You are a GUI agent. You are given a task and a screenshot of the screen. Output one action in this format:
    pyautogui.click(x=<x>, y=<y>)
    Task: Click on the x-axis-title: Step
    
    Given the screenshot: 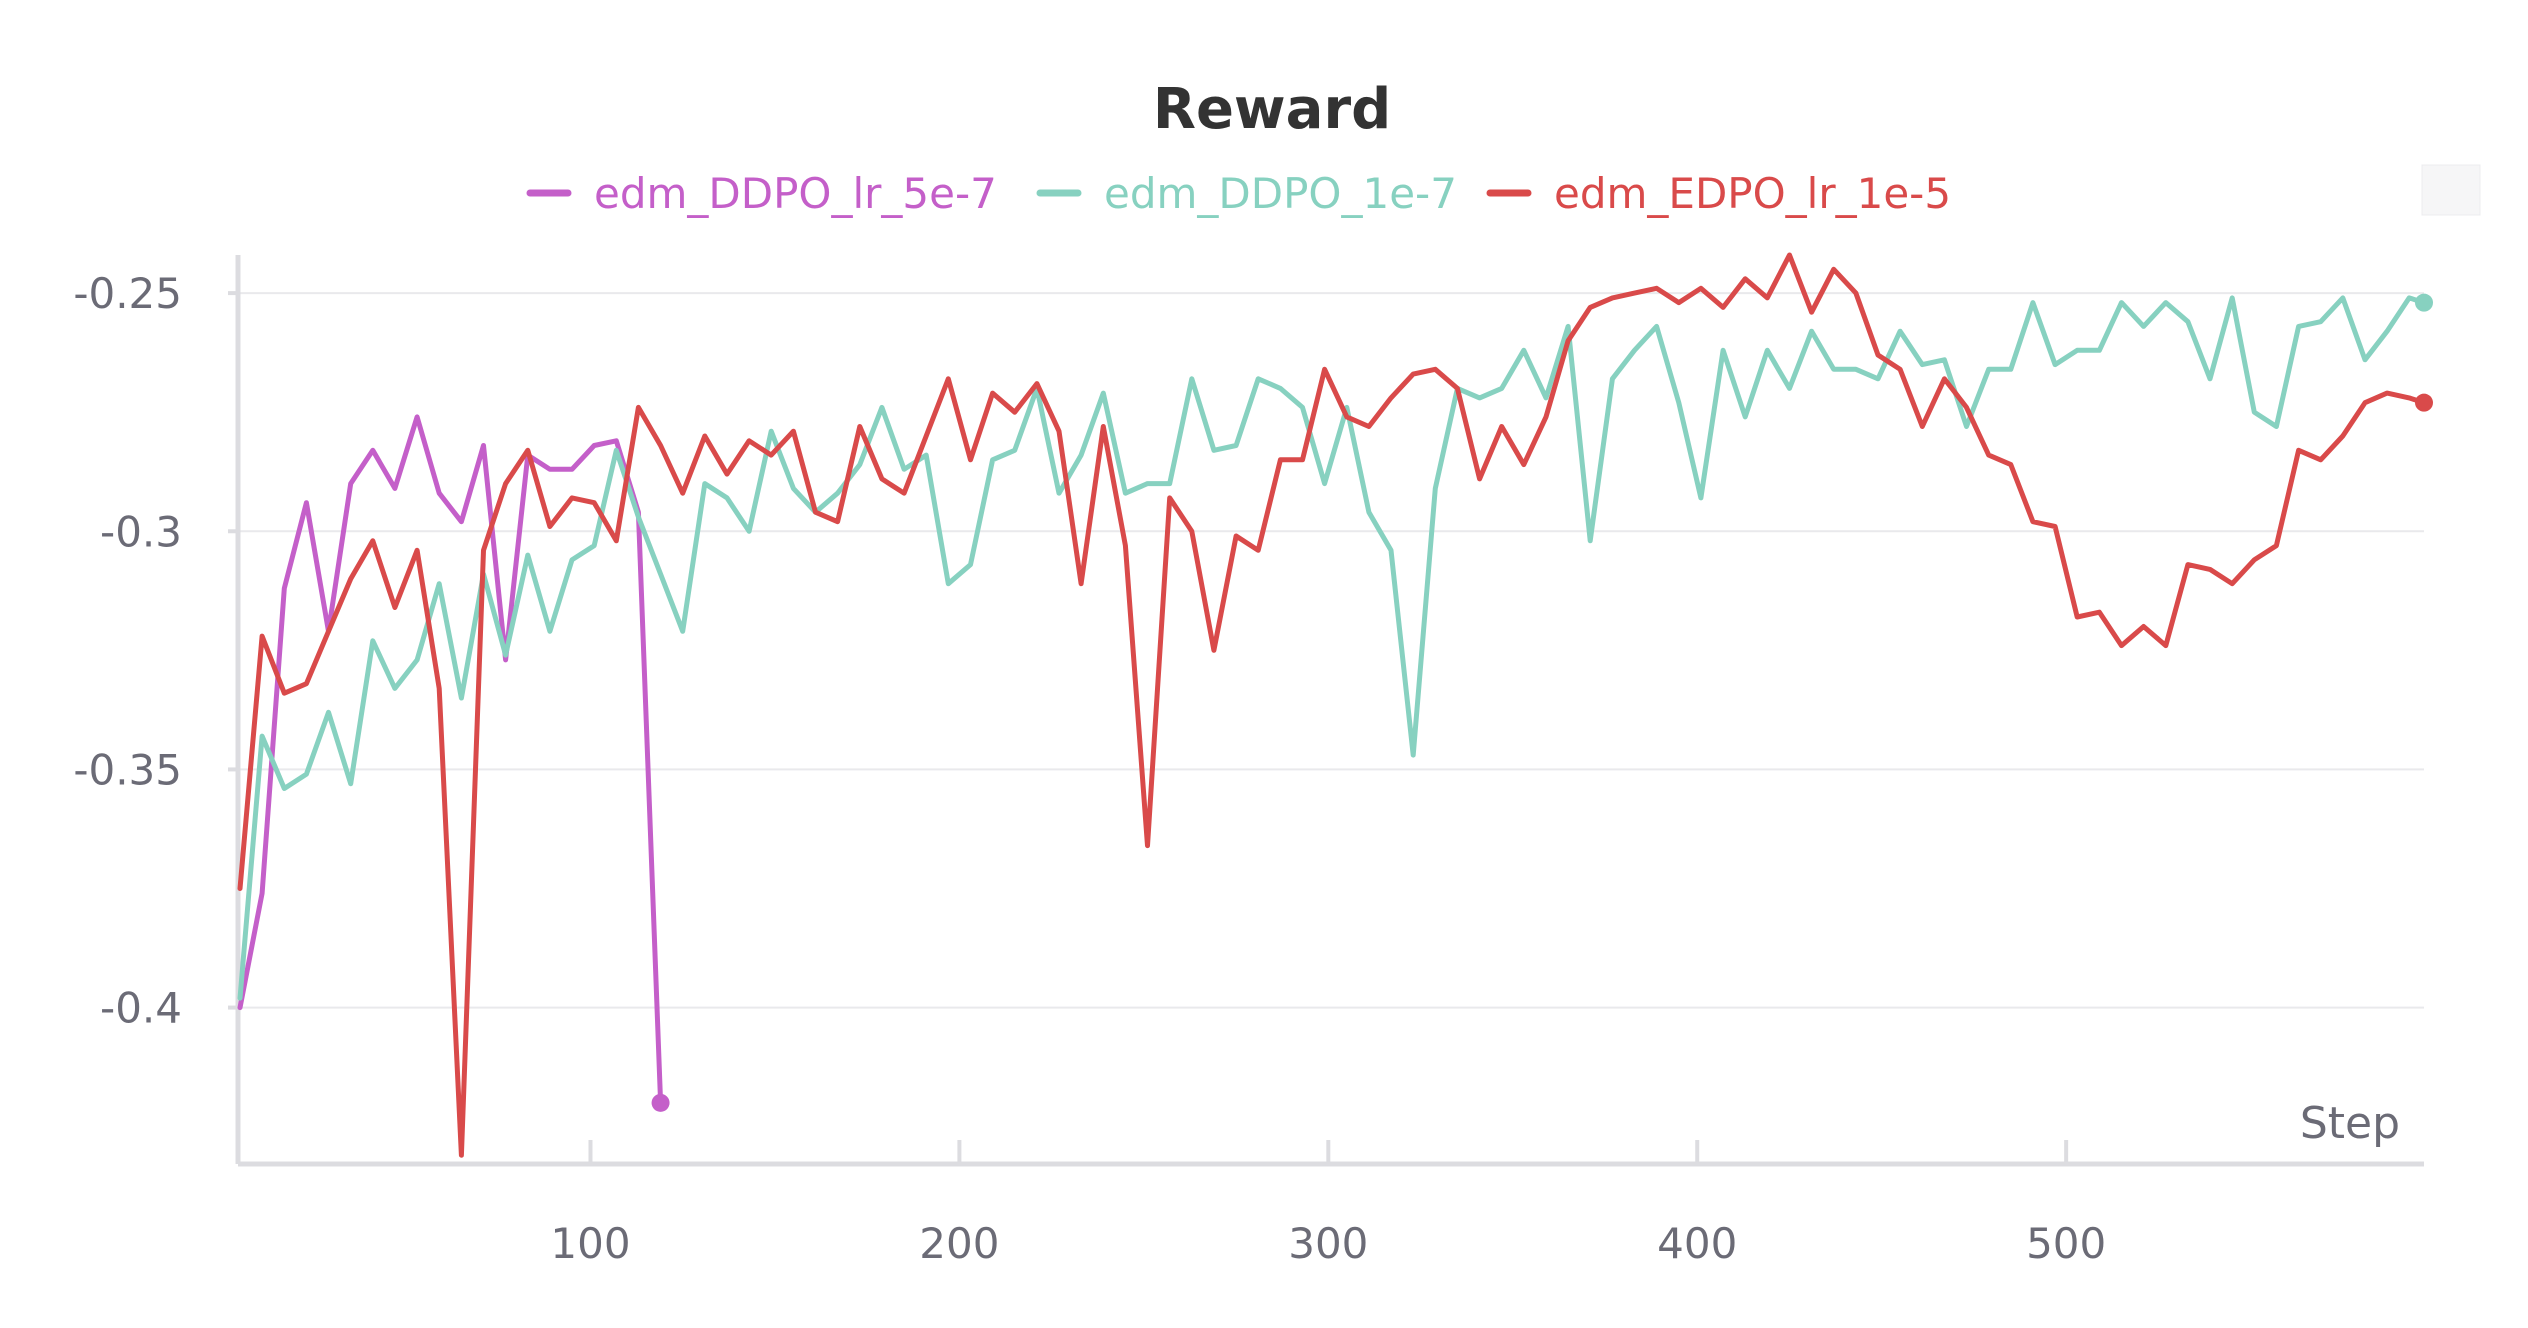 What is the action you would take?
    pyautogui.click(x=2350, y=1123)
    